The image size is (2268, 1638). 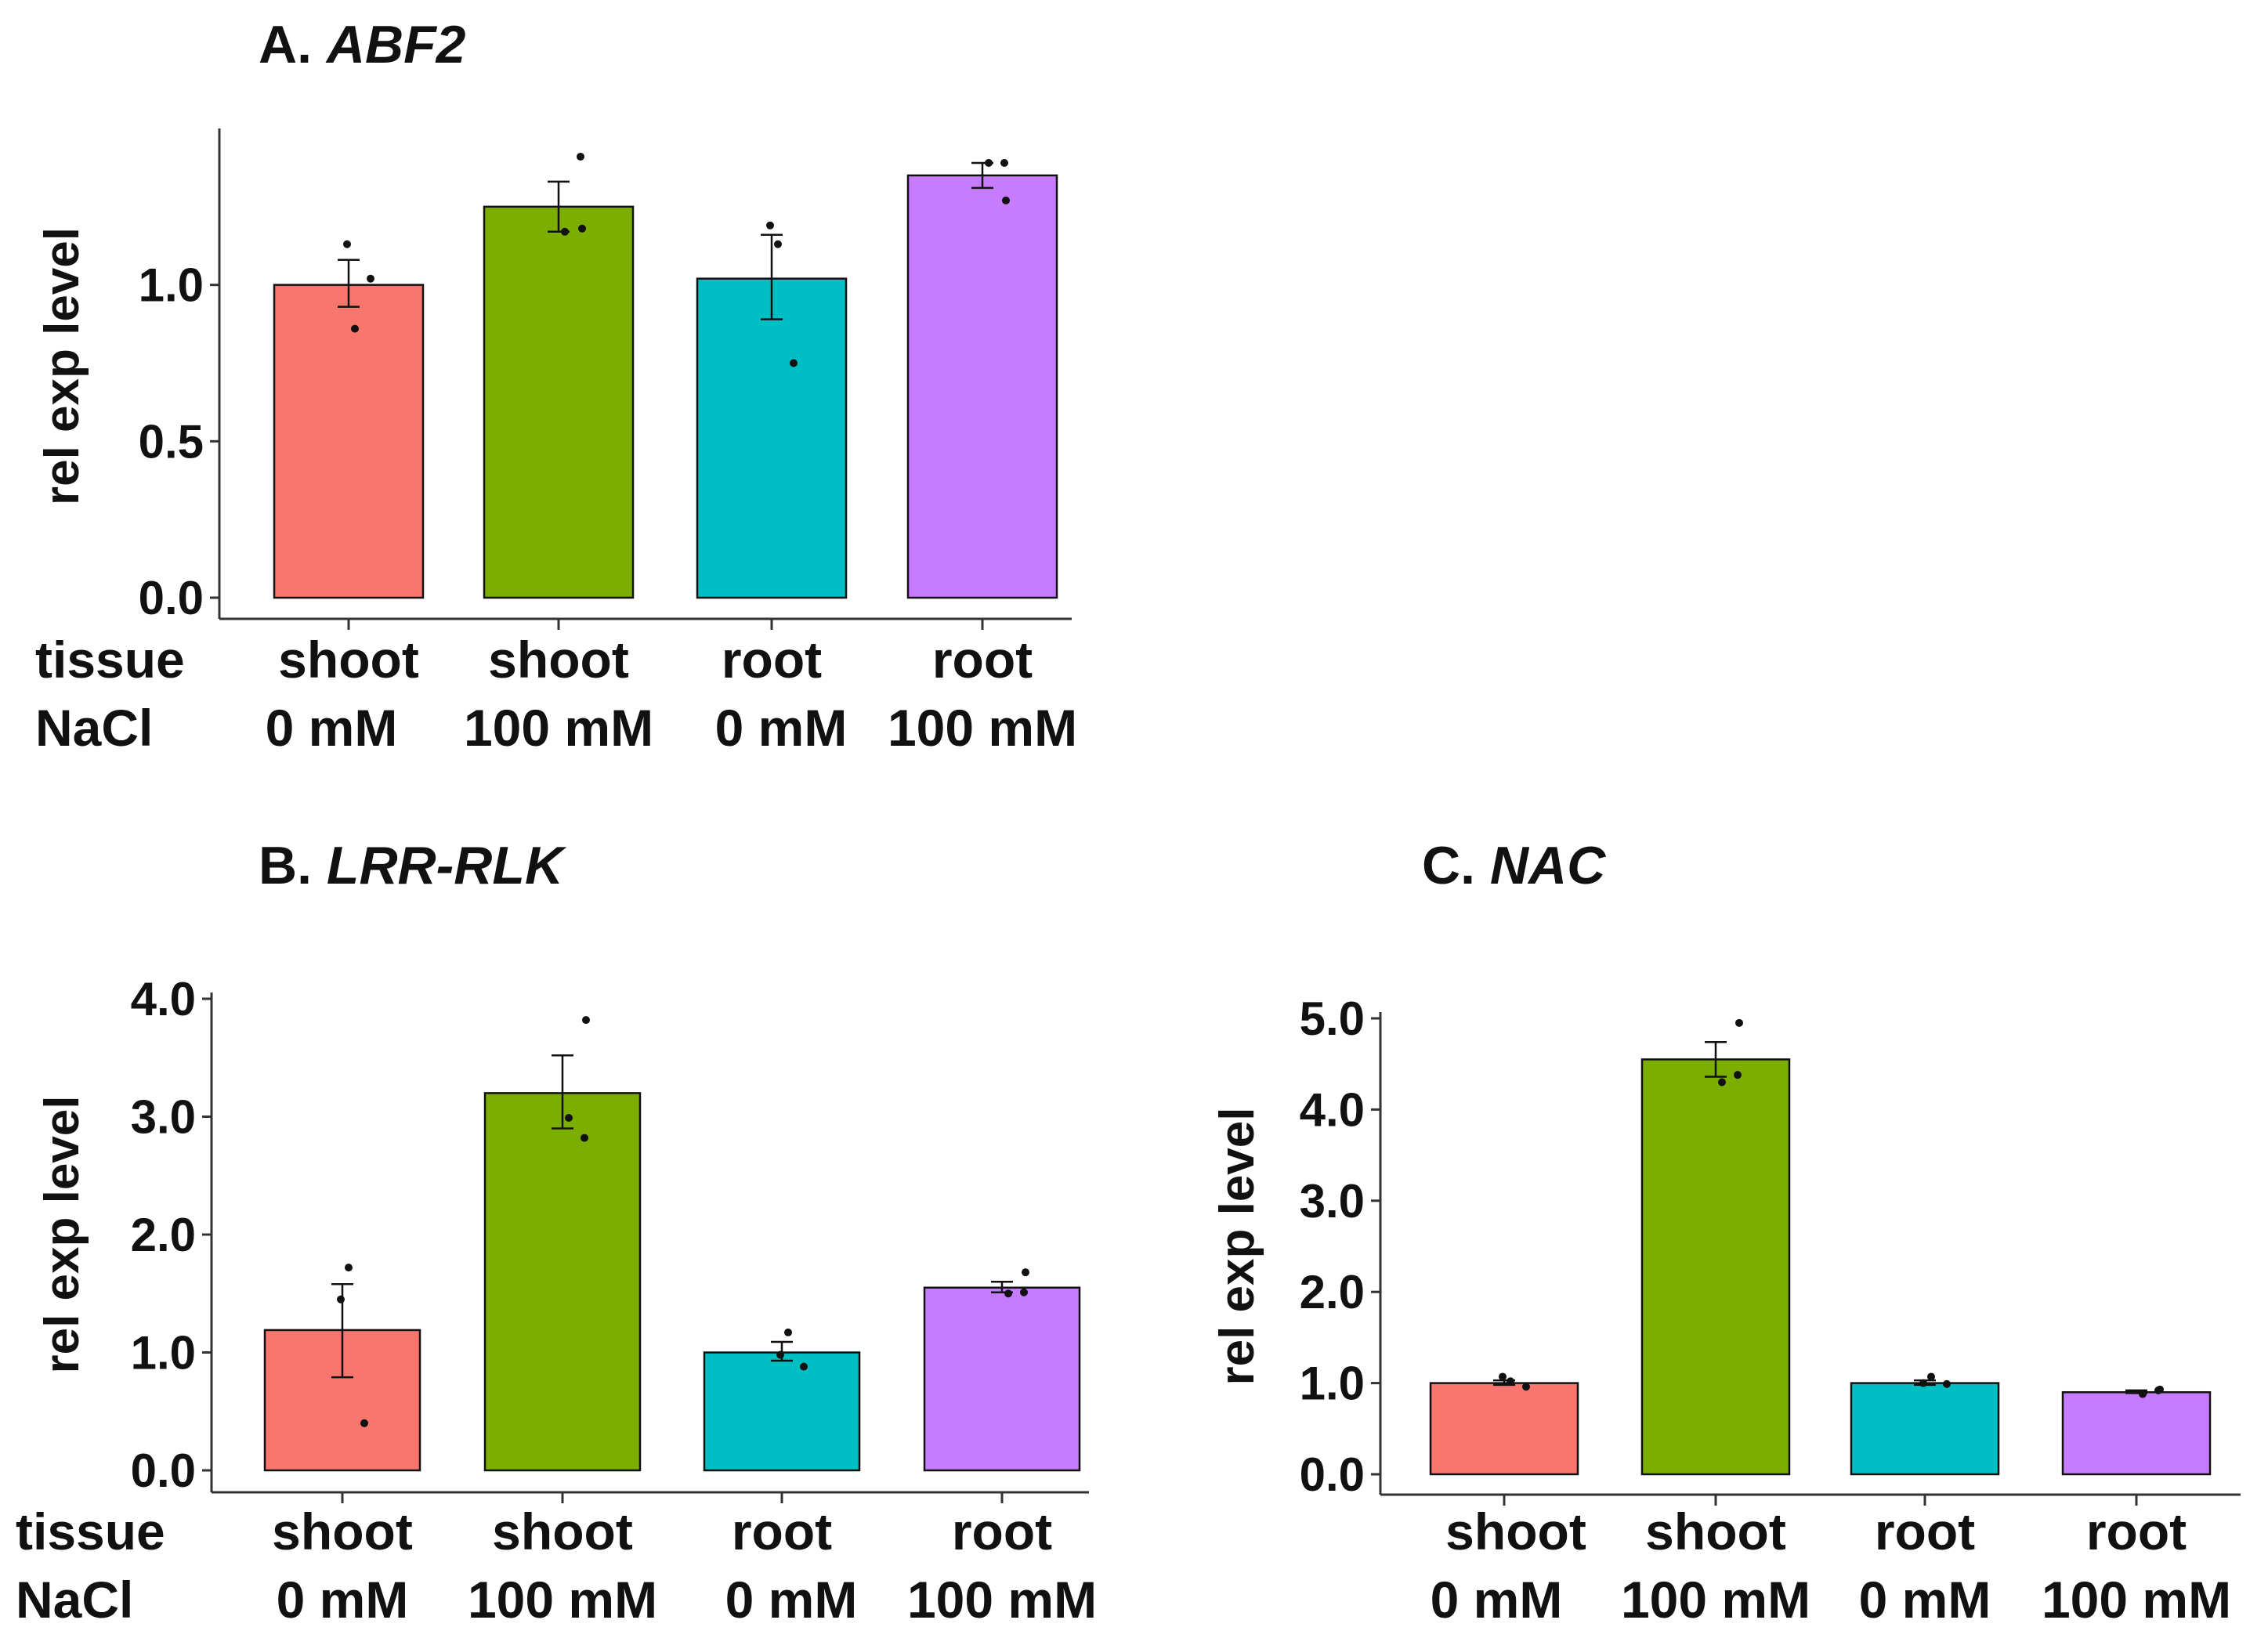 I want to click on title-prefix: B., so click(x=293, y=865).